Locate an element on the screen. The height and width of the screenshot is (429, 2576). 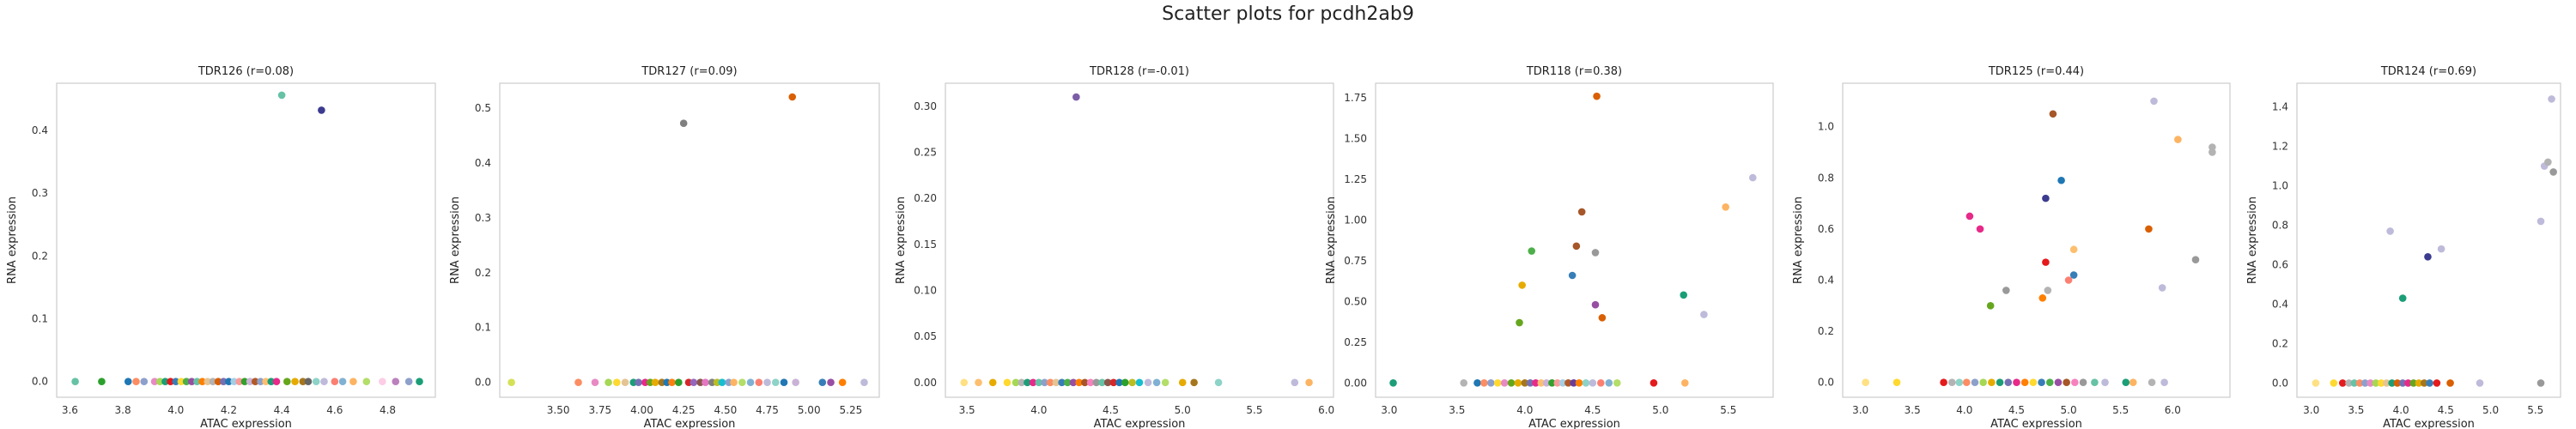
x-tick-label: 4.5 is located at coordinates (2446, 410).